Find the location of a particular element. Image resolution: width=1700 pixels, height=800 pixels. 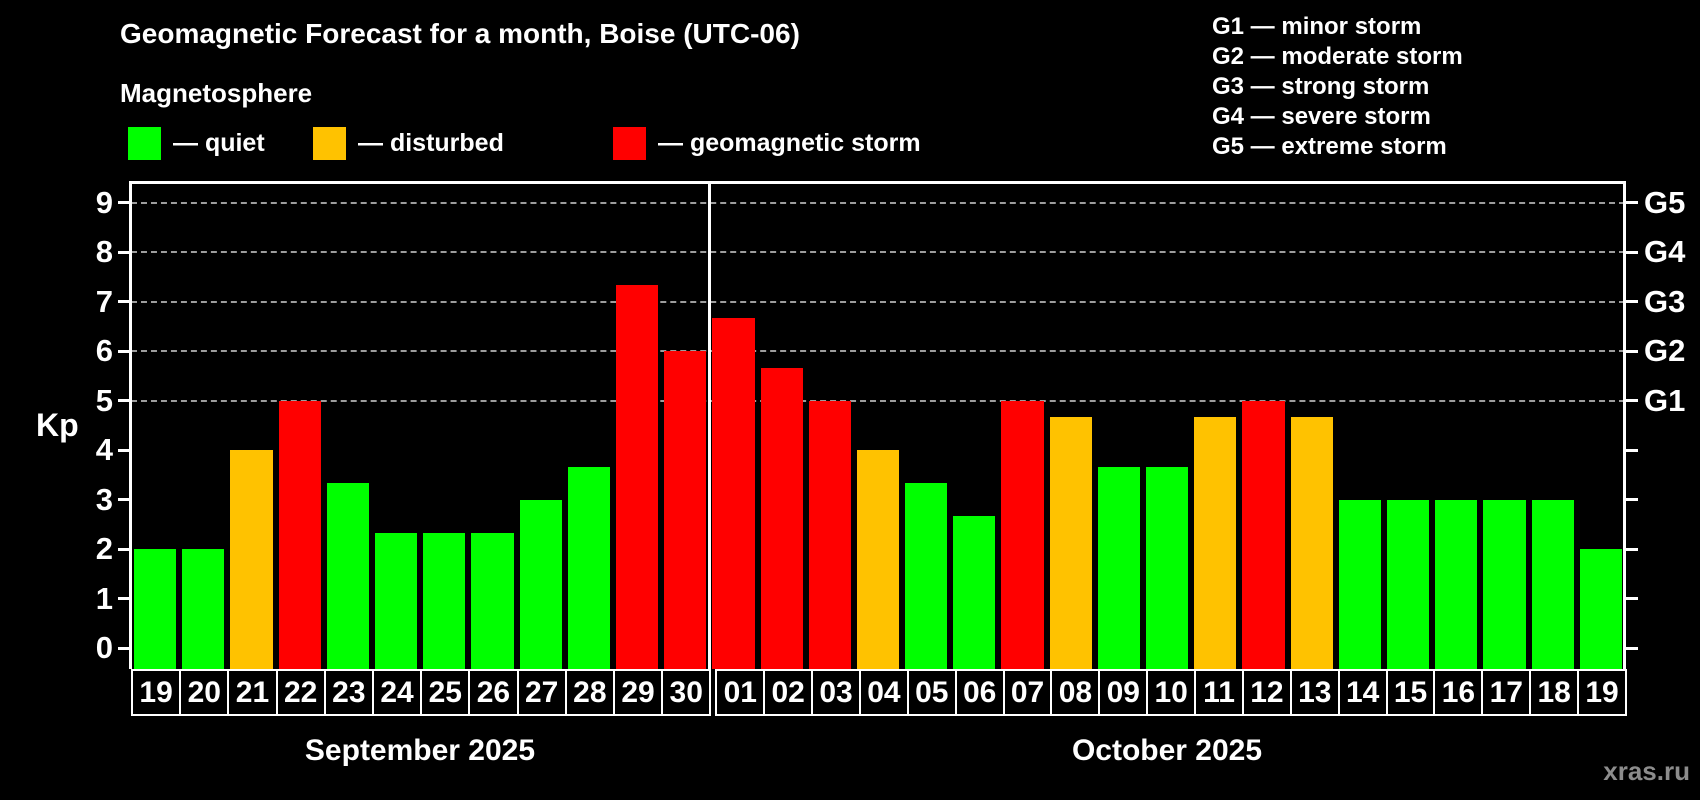

g-scale-label-g1: G1 is located at coordinates (1665, 400).